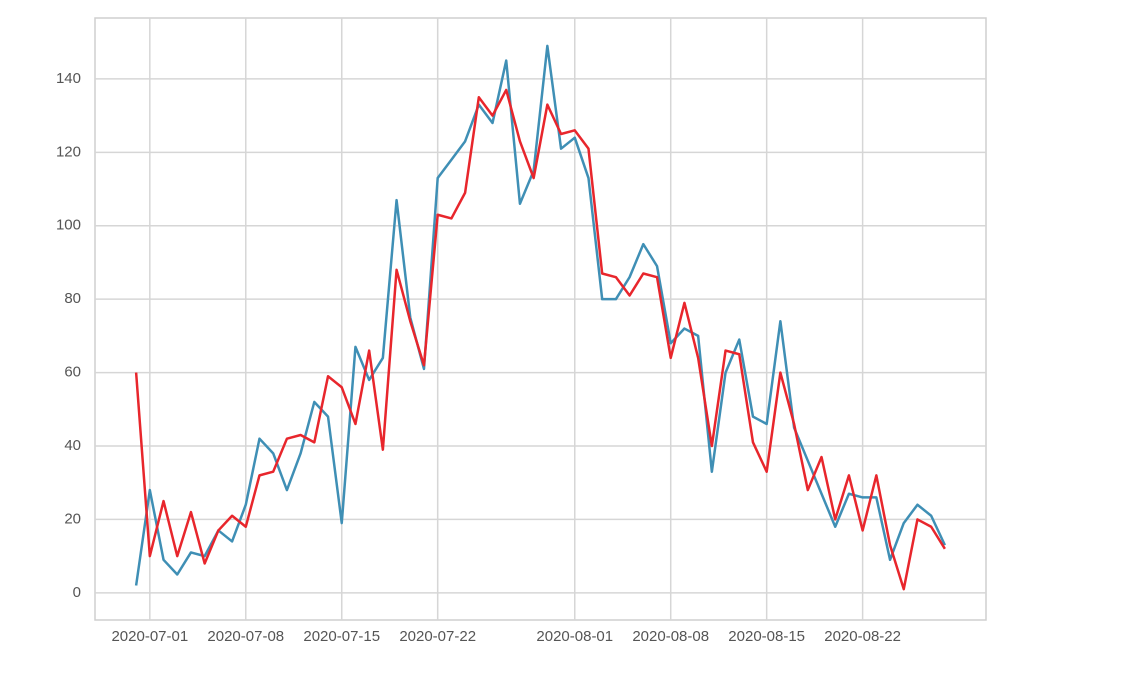 The height and width of the screenshot is (678, 1128). Describe the element at coordinates (437, 636) in the screenshot. I see `x-tick-label: 2020-07-22` at that location.